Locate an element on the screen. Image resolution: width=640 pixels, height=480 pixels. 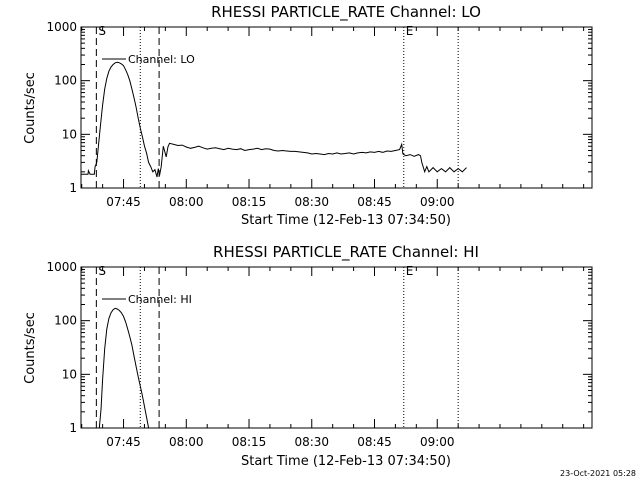
legend: Channel: LO is located at coordinates (148, 59).